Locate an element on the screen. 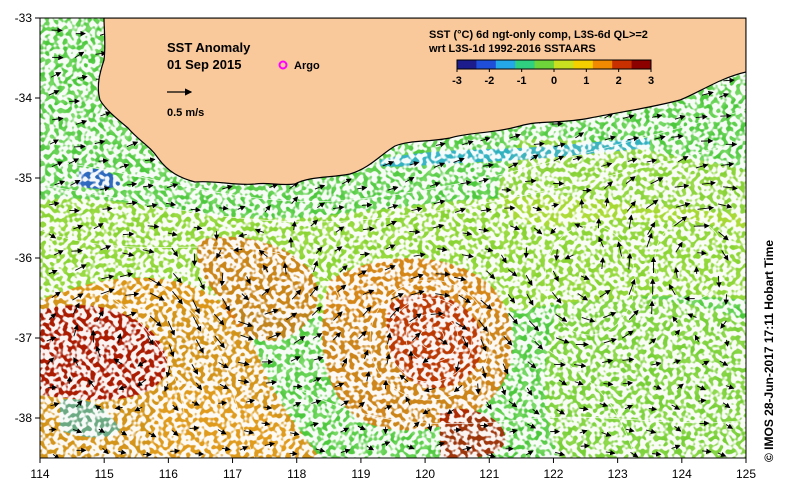  lat-tick-label: -36 is located at coordinates (24, 258).